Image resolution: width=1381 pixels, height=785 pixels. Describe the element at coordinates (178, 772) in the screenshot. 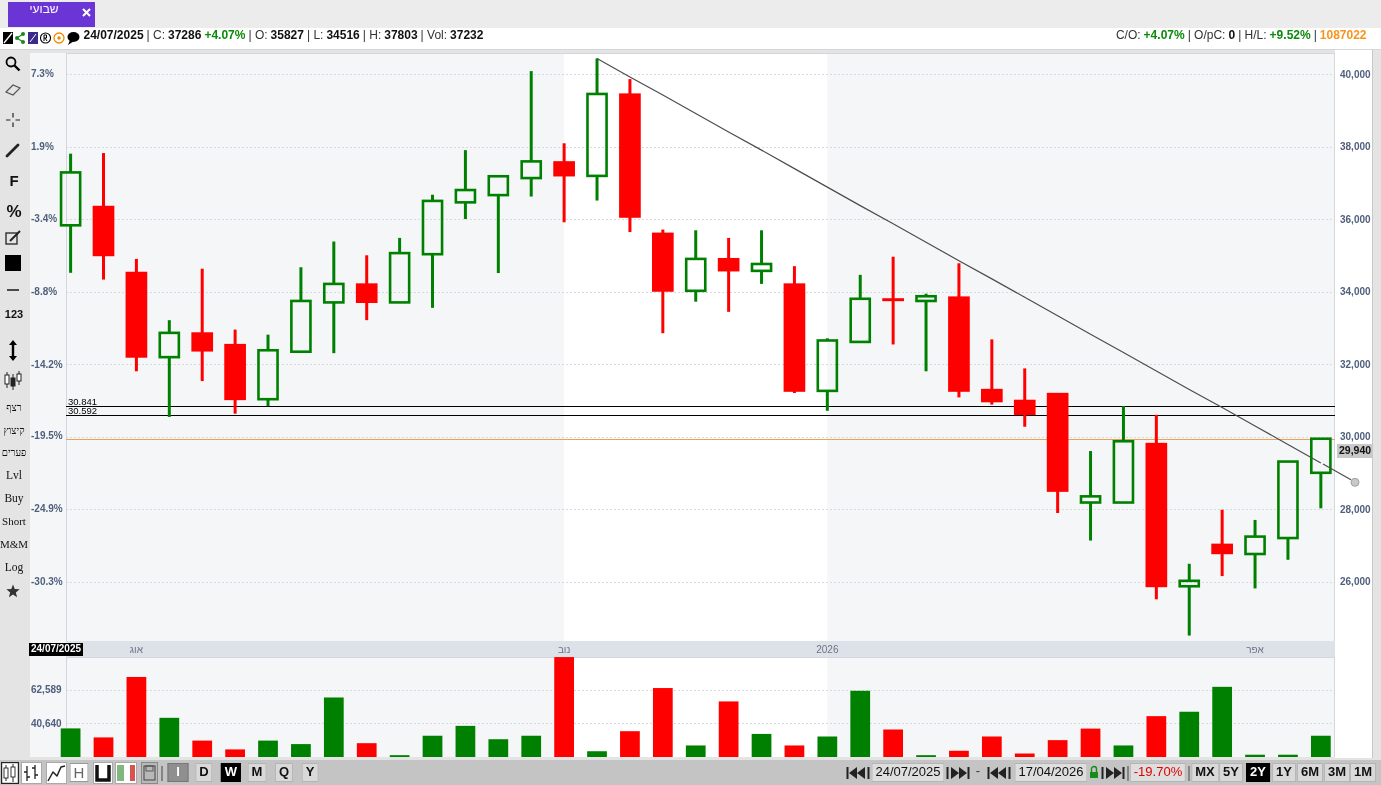

I see `text: I` at that location.